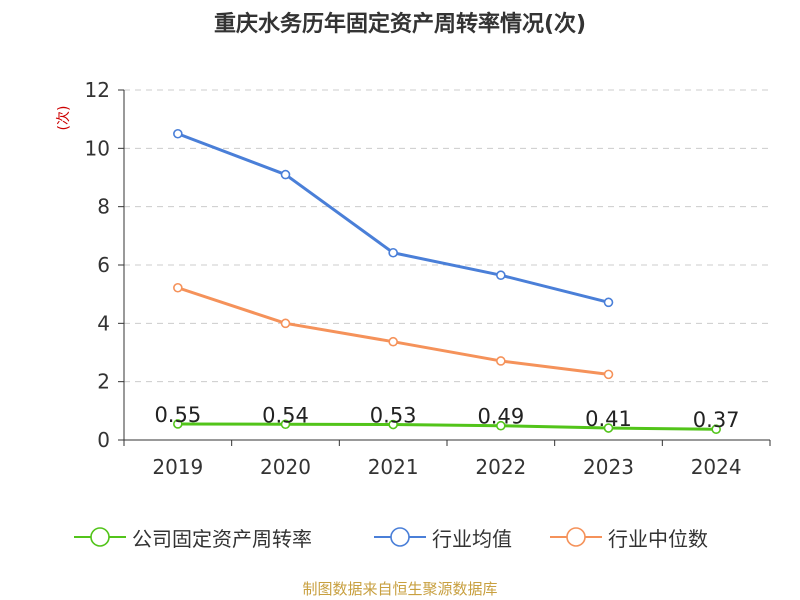  What do you see at coordinates (393, 467) in the screenshot?
I see `x-tick-label: 2021` at bounding box center [393, 467].